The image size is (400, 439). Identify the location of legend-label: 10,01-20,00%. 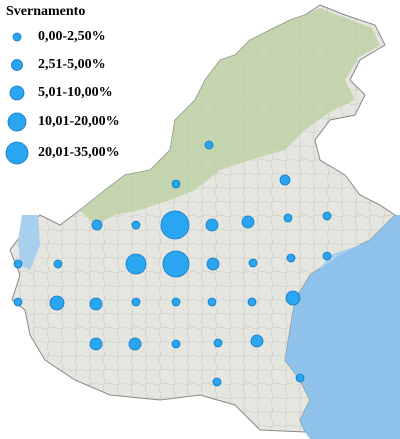
(79, 121).